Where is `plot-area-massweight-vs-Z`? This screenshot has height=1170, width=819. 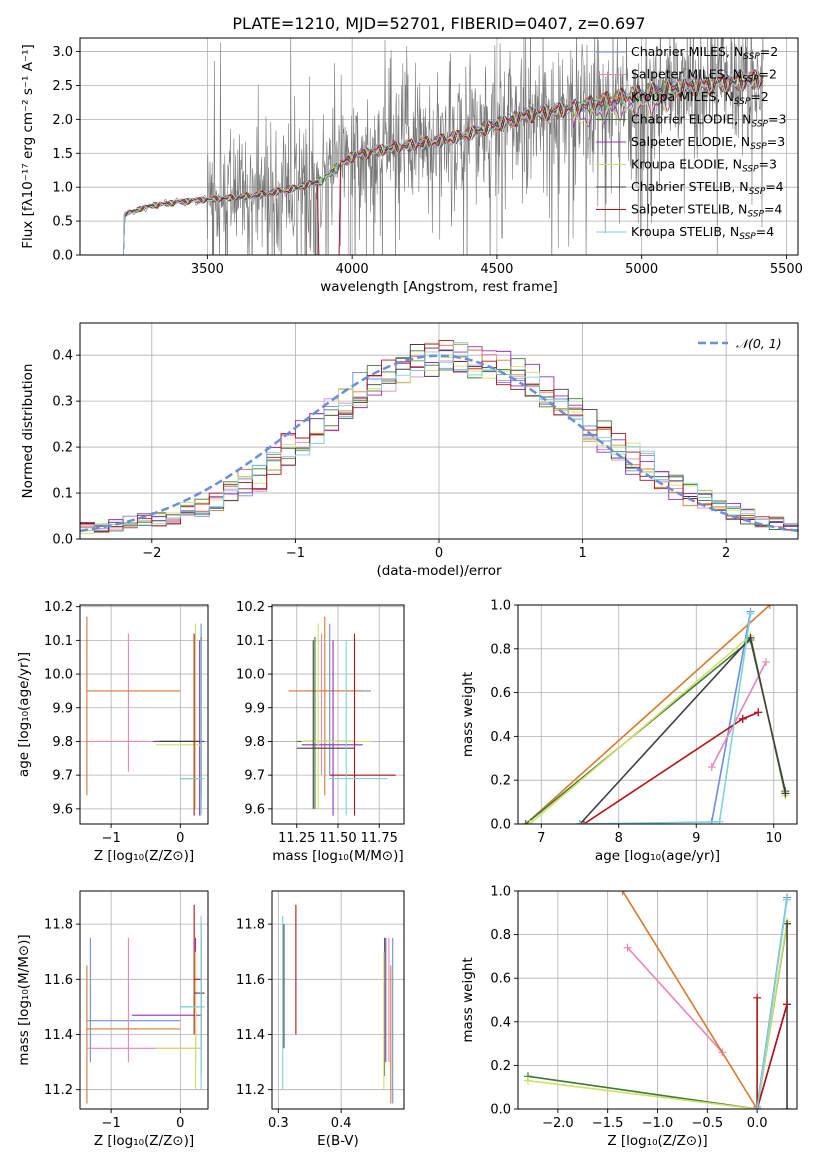
plot-area-massweight-vs-Z is located at coordinates (657, 1000).